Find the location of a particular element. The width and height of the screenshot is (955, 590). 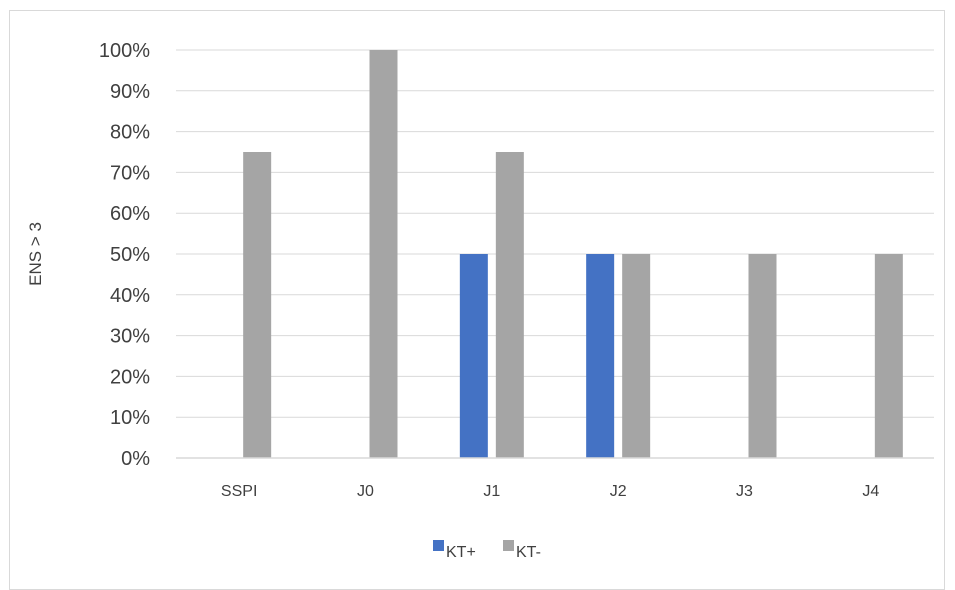

legend-label: KT+ is located at coordinates (461, 552).